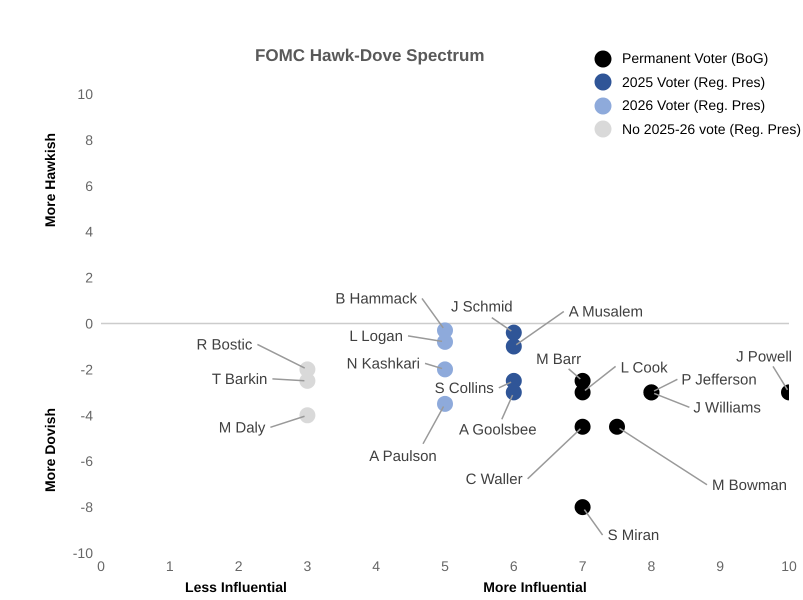 This screenshot has width=803, height=600. What do you see at coordinates (89, 186) in the screenshot?
I see `y-tick-label: 6` at bounding box center [89, 186].